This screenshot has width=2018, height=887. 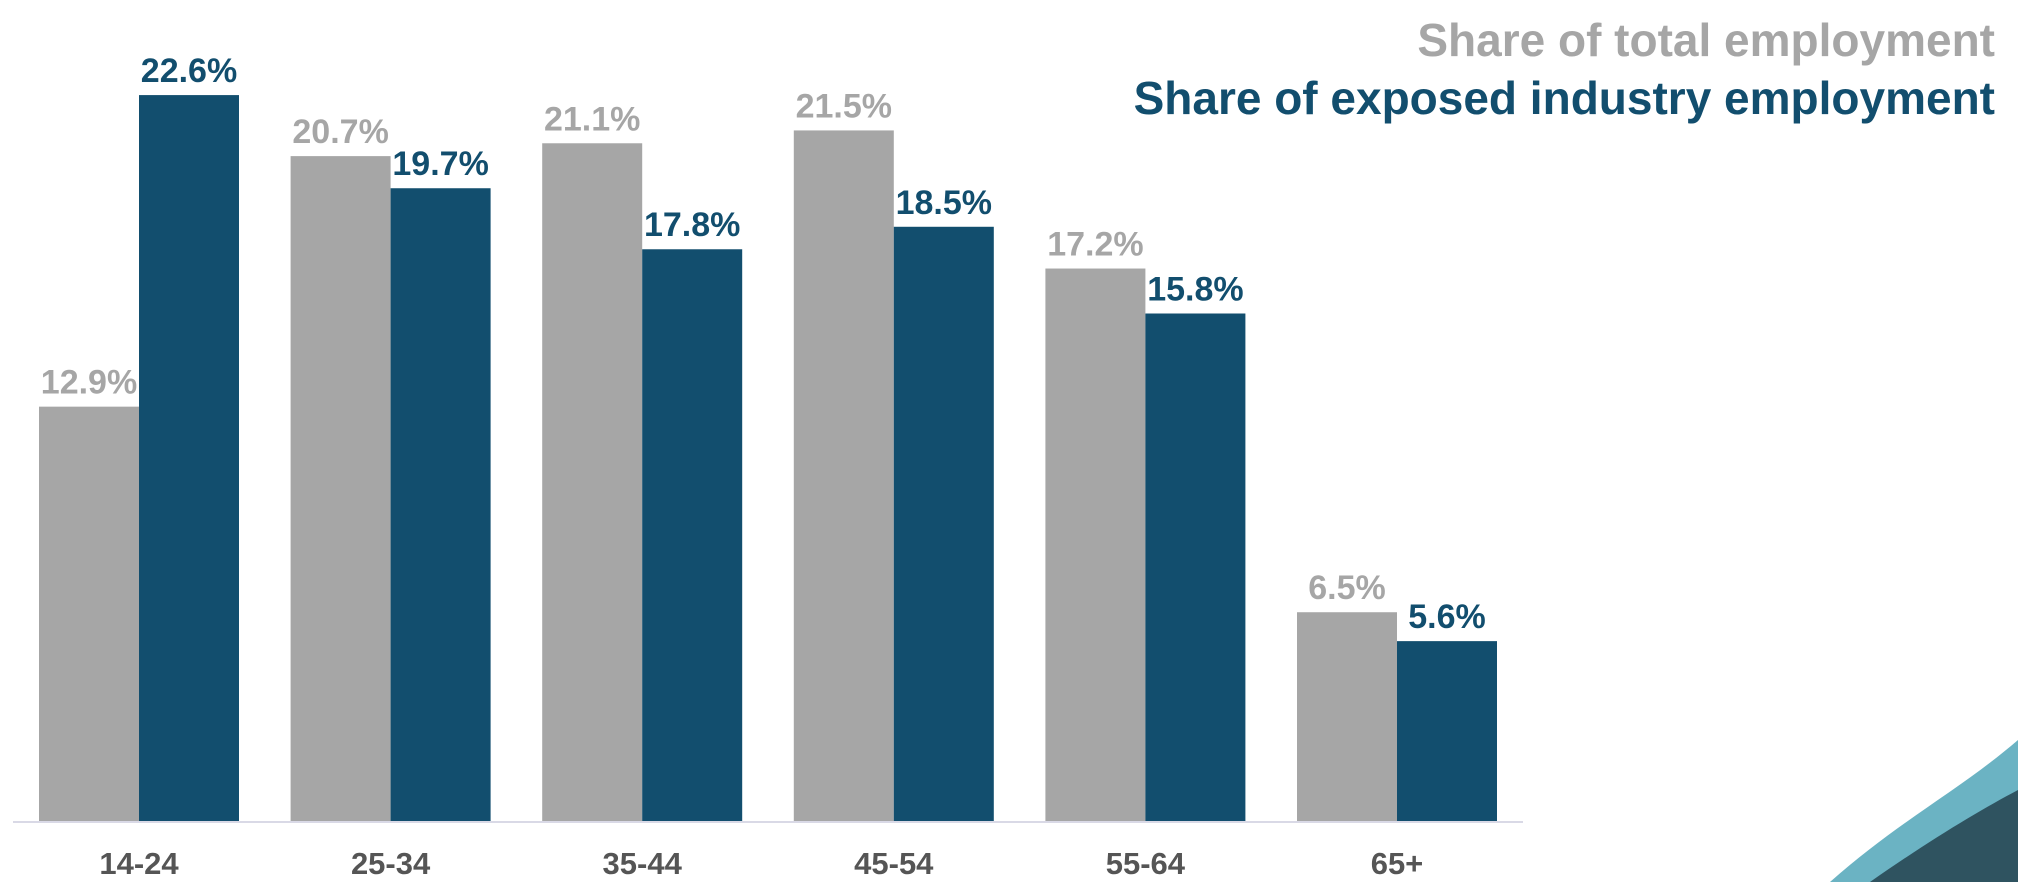 I want to click on x-tick-label: 35-44, so click(x=643, y=863).